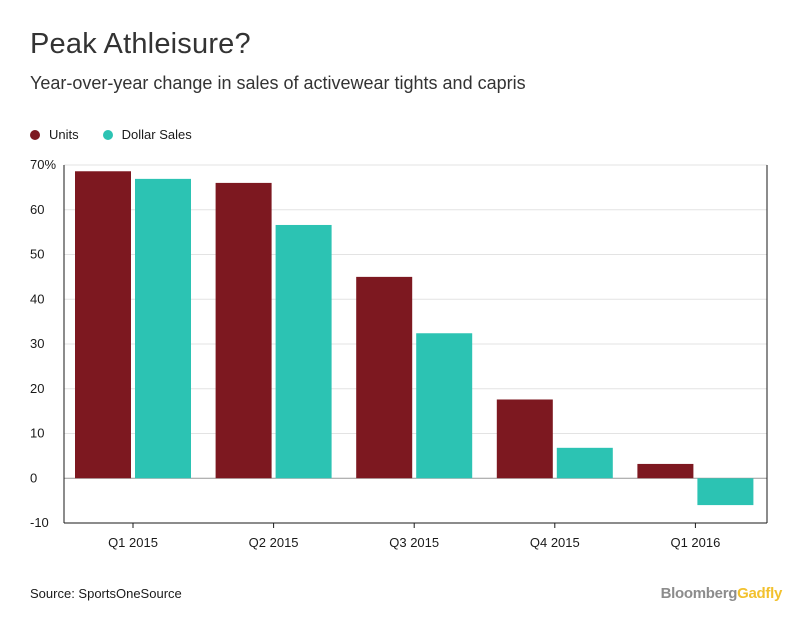 This screenshot has height=631, width=812. What do you see at coordinates (140, 44) in the screenshot?
I see `chart-title: Peak Athleisure?` at bounding box center [140, 44].